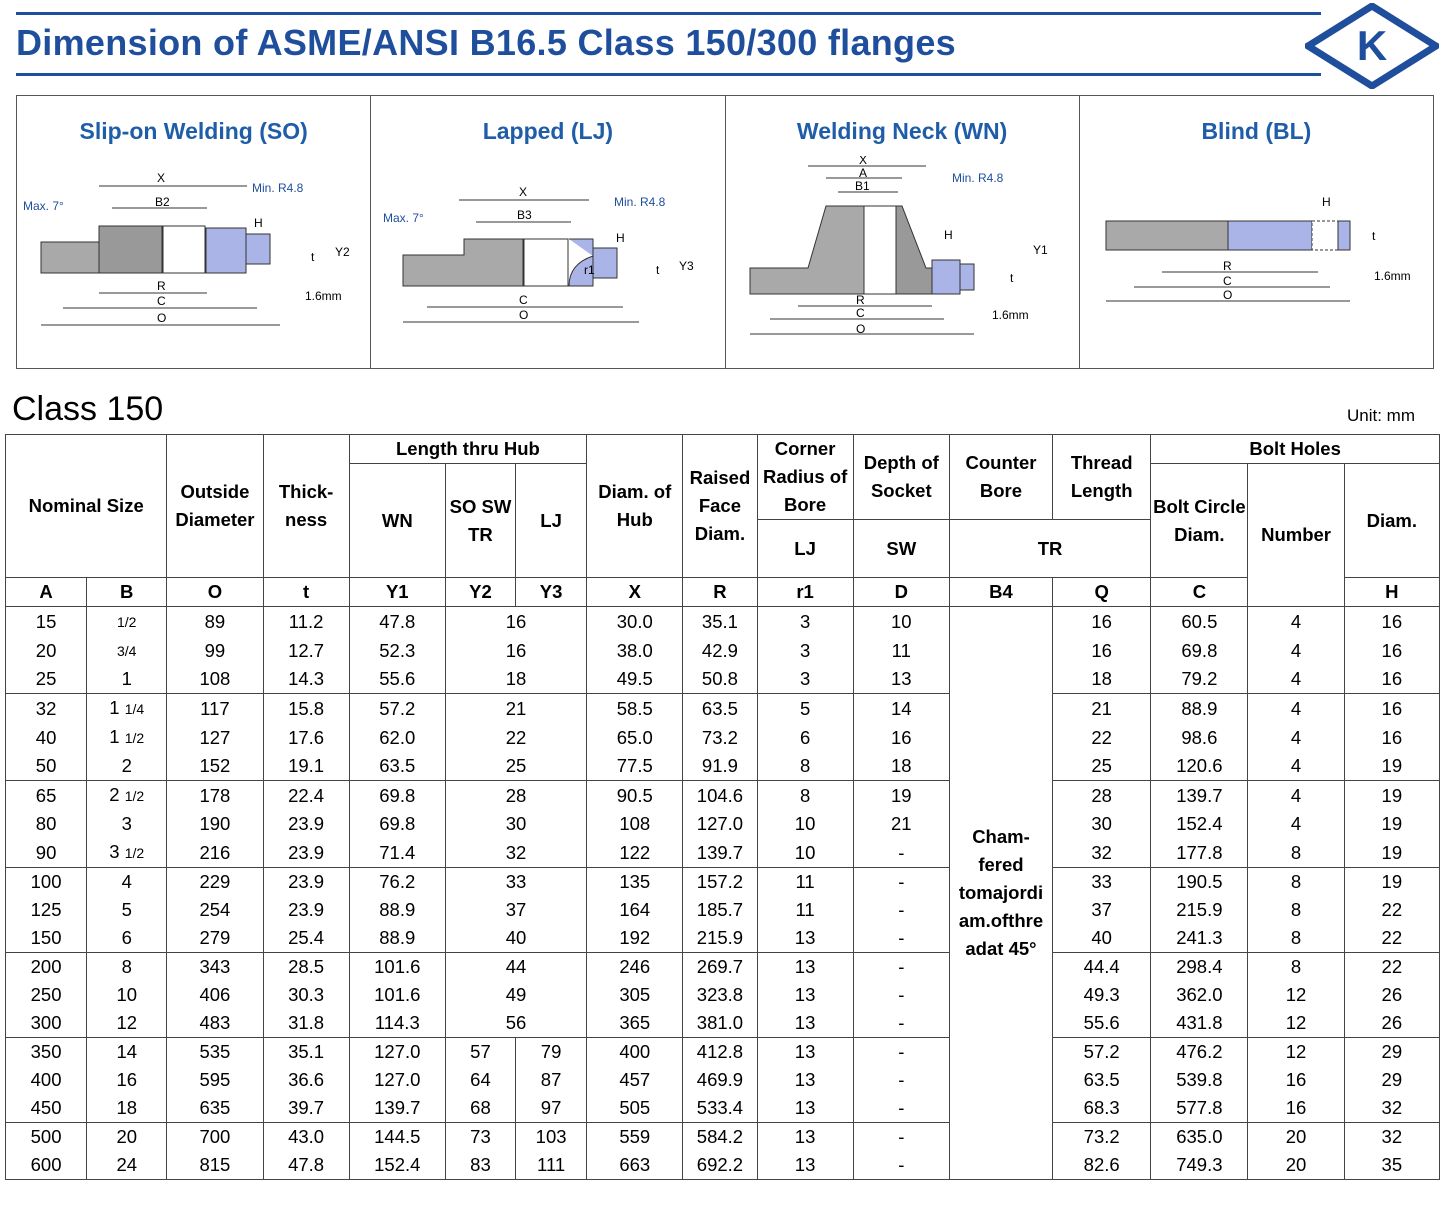  What do you see at coordinates (516, 737) in the screenshot?
I see `cell-y2-y3: 22` at bounding box center [516, 737].